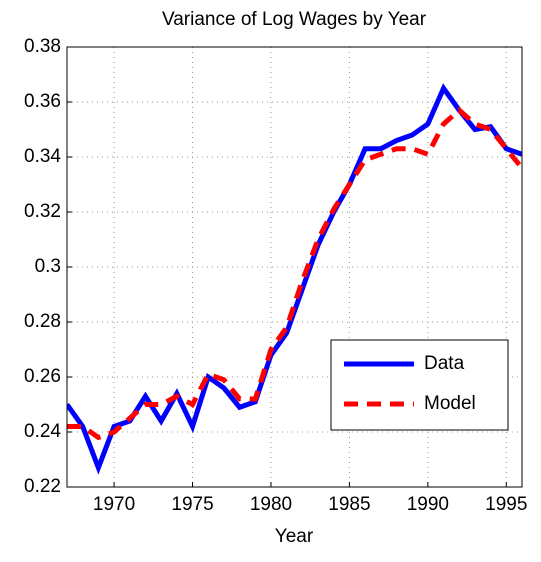 This screenshot has width=541, height=562. What do you see at coordinates (444, 363) in the screenshot?
I see `legend-label: Data` at bounding box center [444, 363].